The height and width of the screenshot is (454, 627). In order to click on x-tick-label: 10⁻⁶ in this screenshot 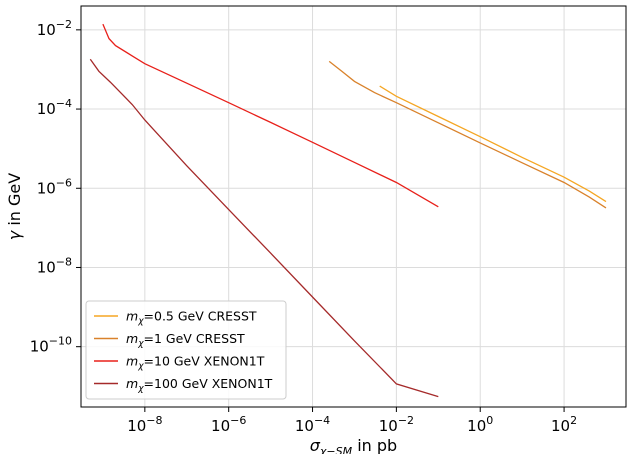, I will do `click(228, 424)`.